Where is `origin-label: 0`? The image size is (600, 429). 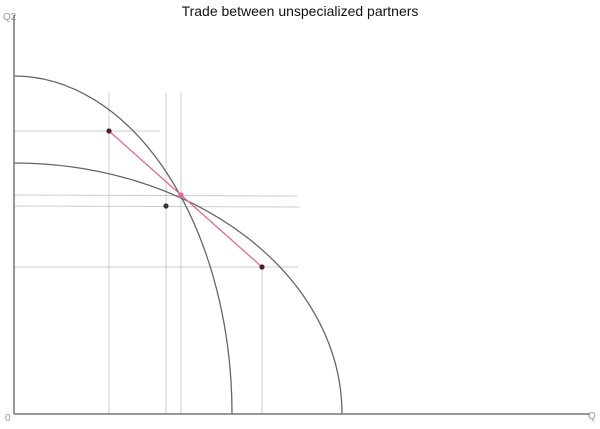 origin-label: 0 is located at coordinates (8, 418).